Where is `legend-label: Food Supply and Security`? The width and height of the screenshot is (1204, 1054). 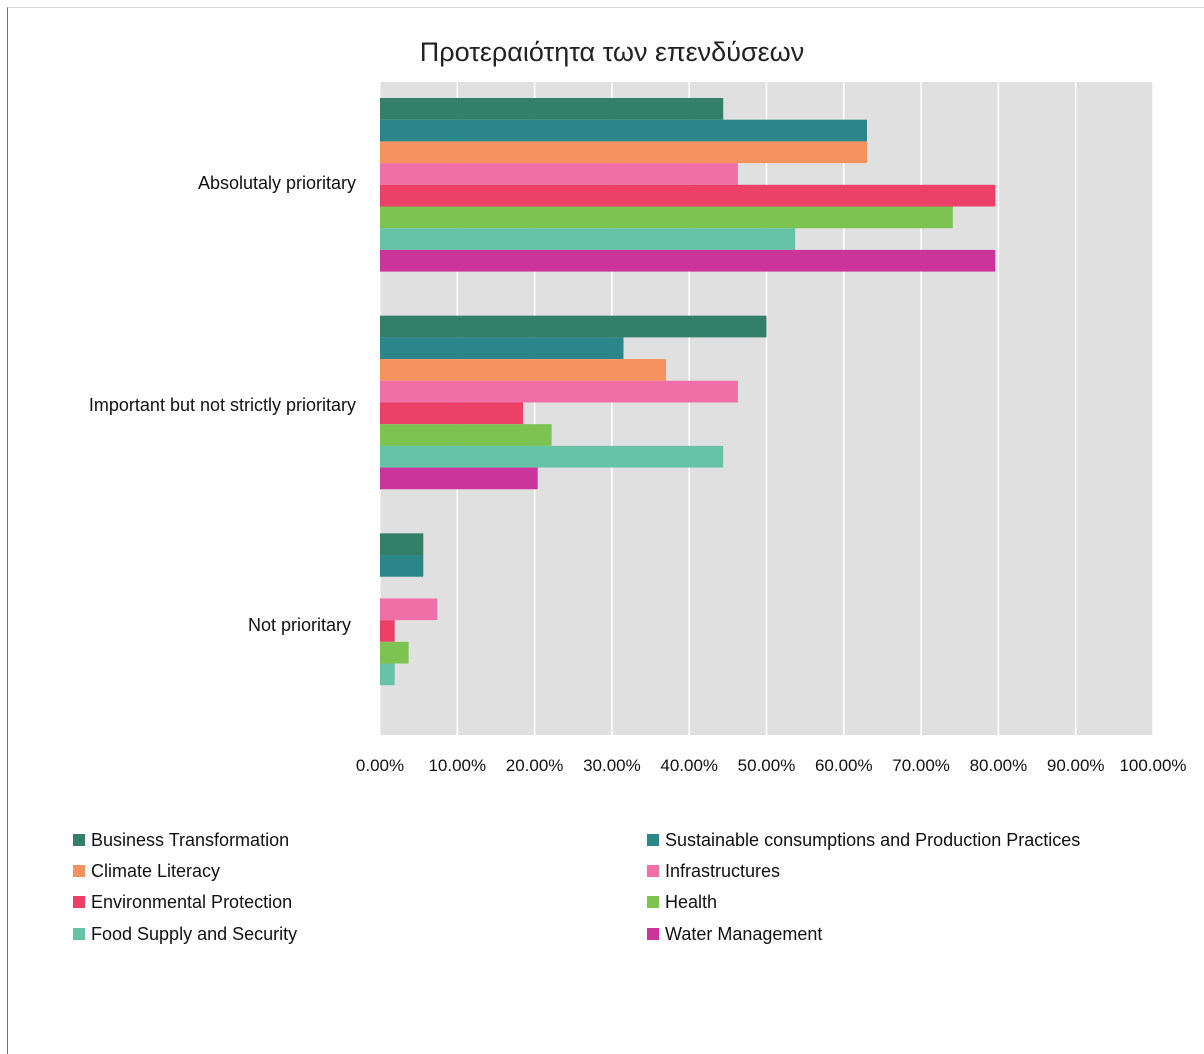
legend-label: Food Supply and Security is located at coordinates (194, 934).